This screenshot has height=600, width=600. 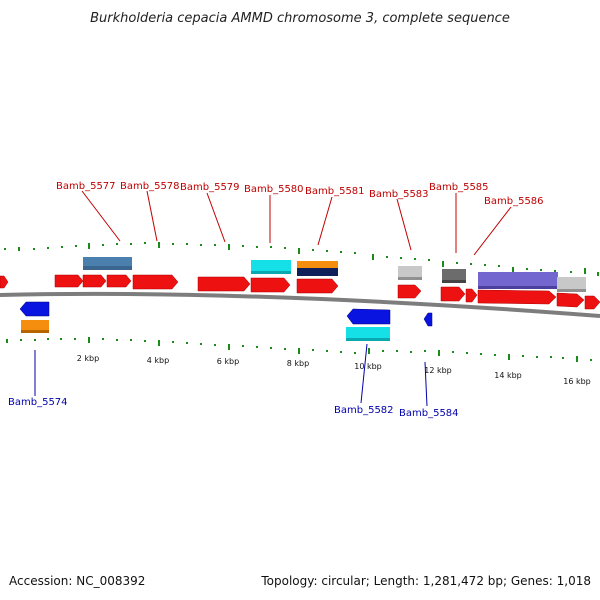 I want to click on tick-label-8kbp: 8 kbp, so click(x=298, y=363).